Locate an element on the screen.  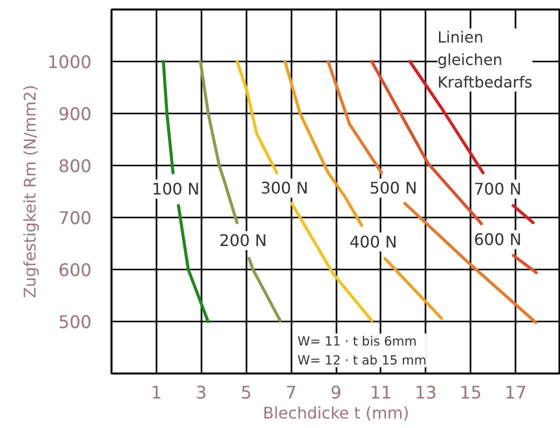
series-label: 500 N is located at coordinates (393, 188).